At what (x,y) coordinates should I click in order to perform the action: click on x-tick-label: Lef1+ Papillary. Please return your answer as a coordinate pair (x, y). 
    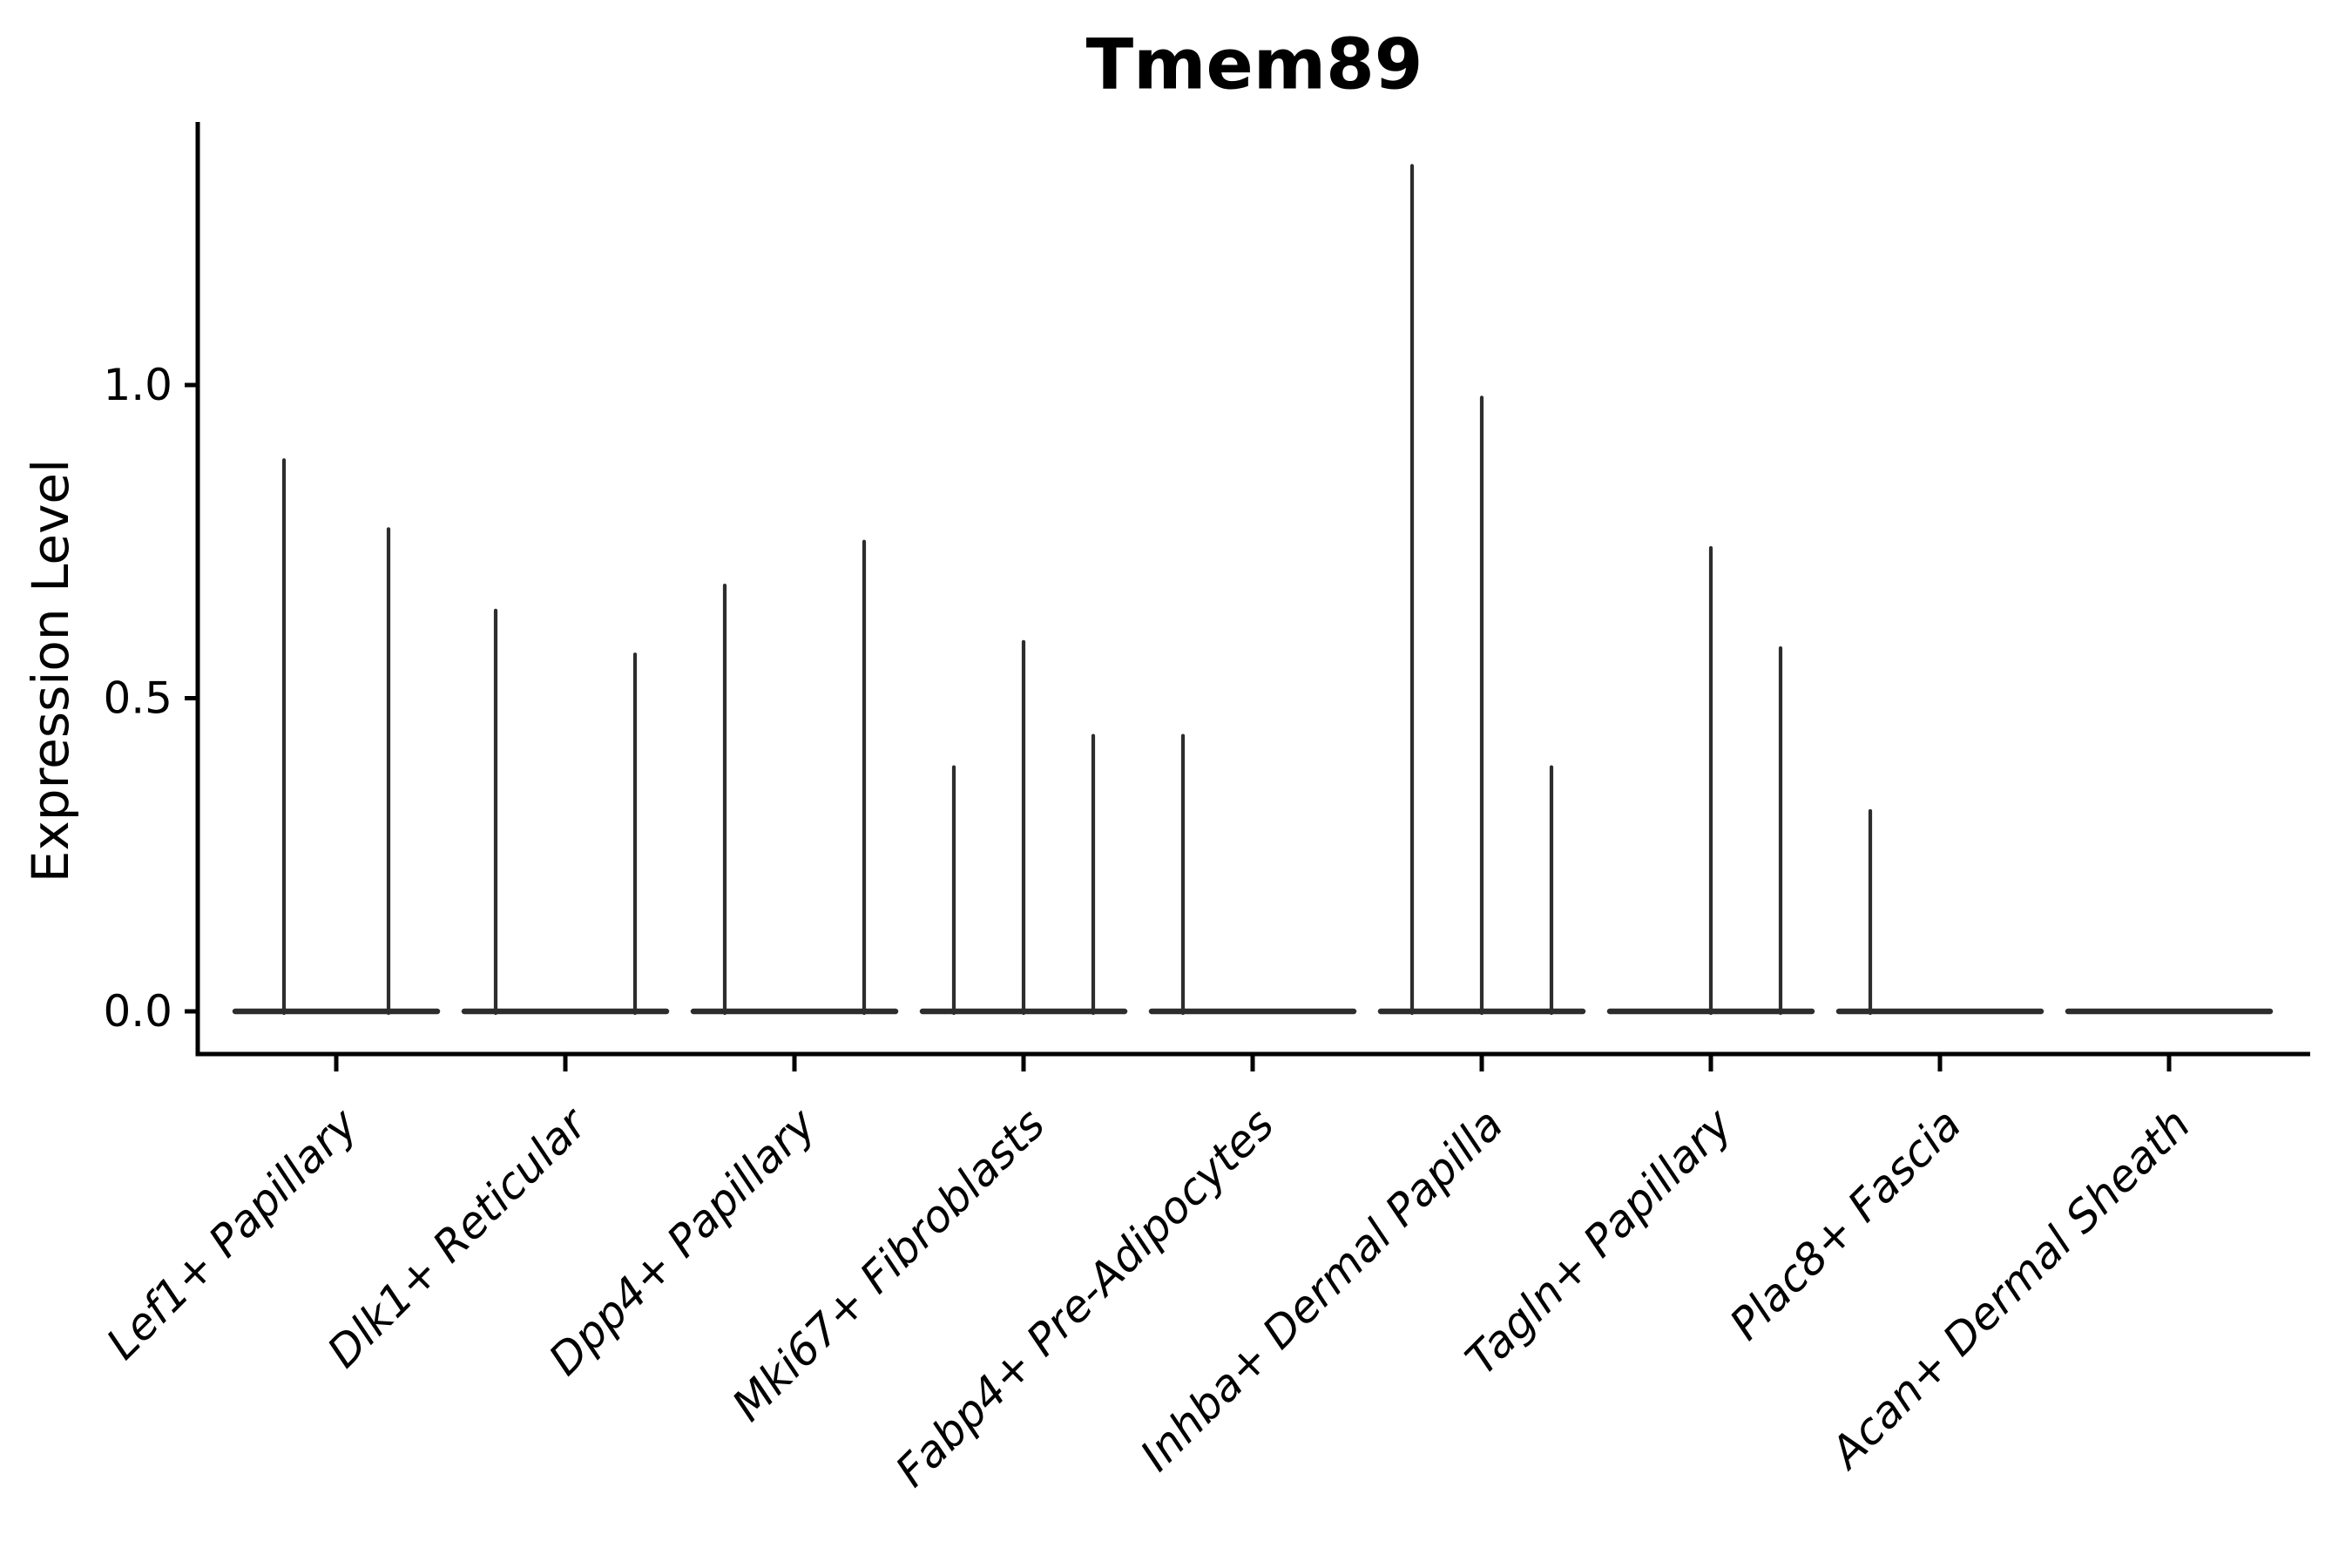
    Looking at the image, I should click on (233, 1233).